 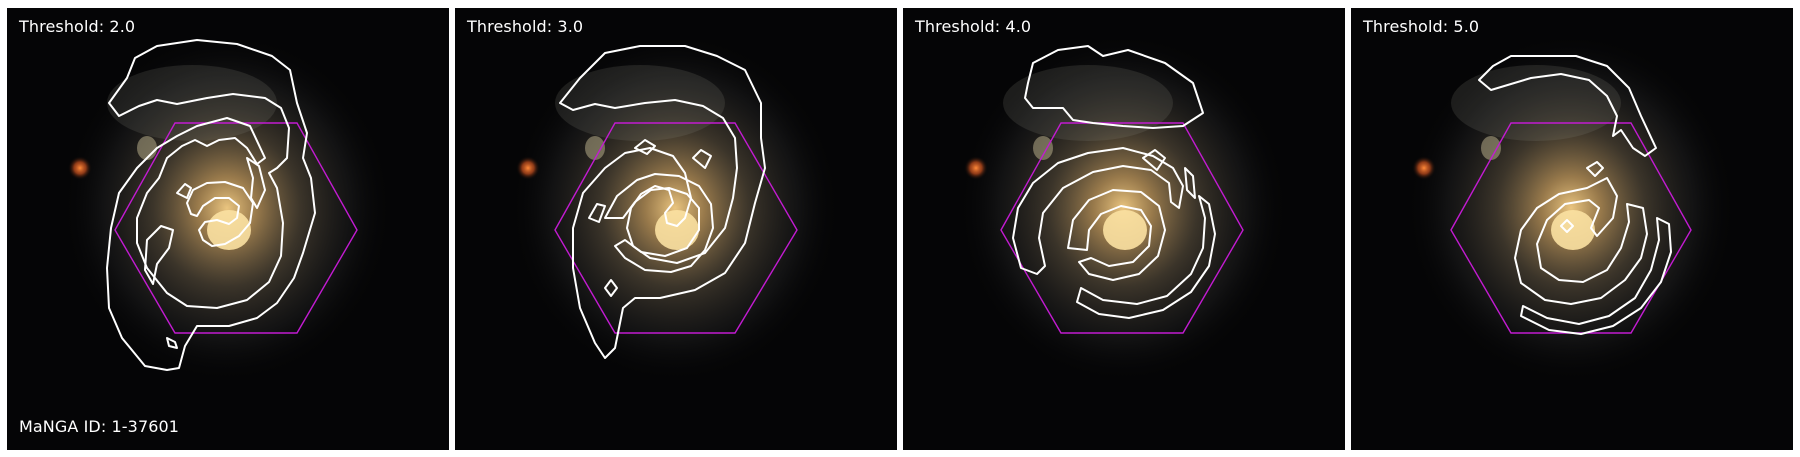 I want to click on threshold-label: Threshold: 4.0, so click(x=973, y=26).